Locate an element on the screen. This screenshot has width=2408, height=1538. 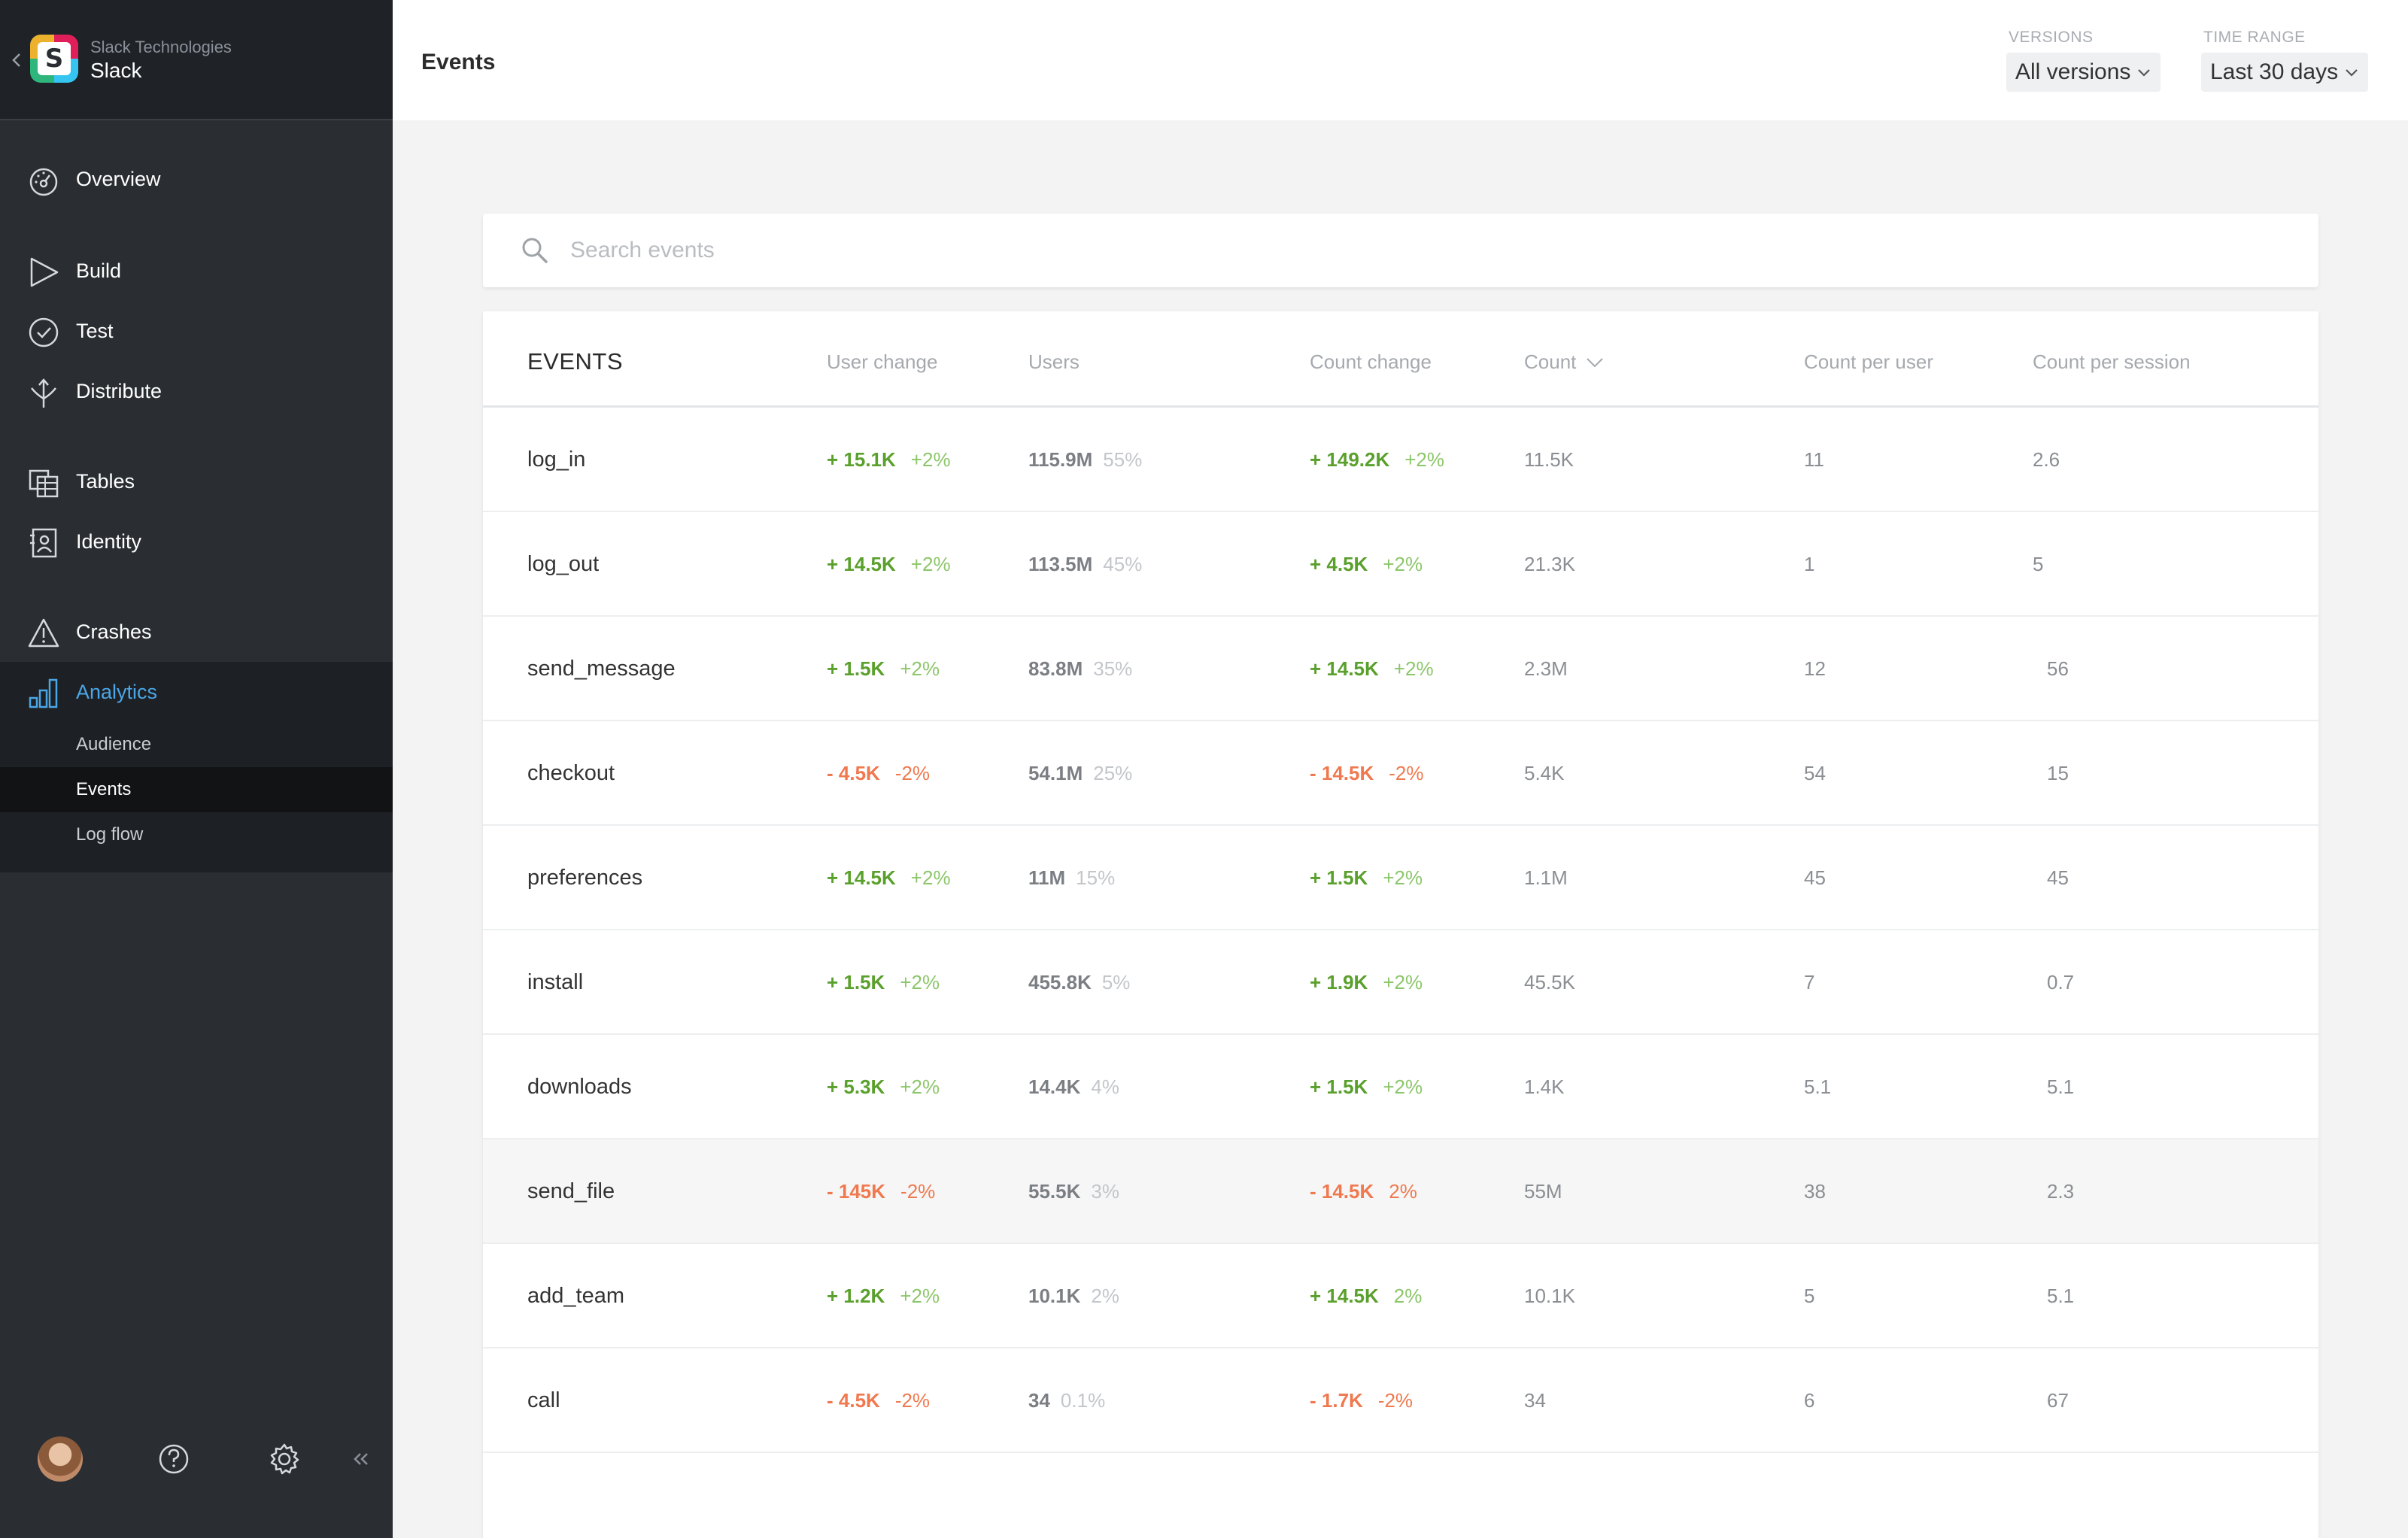
sidebar-item-distribute: Distribute is located at coordinates (196, 391).